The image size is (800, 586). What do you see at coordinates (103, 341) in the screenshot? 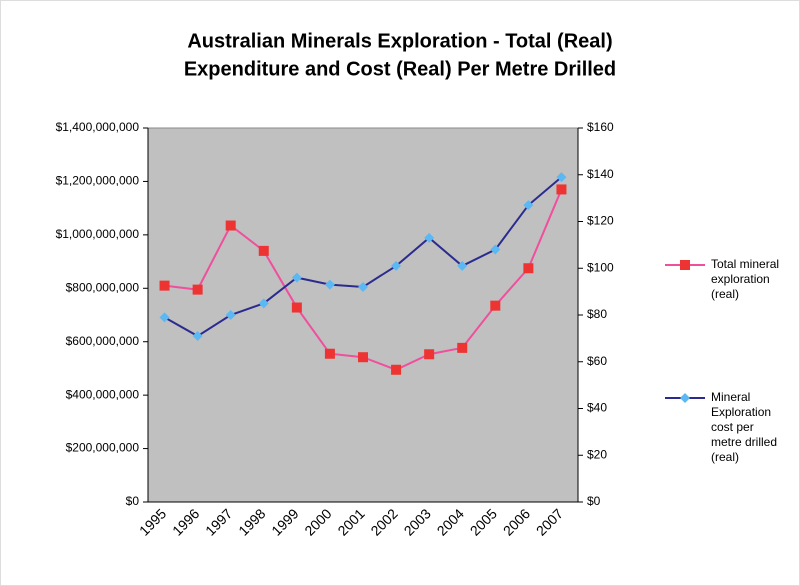
I see `y-tick-label: $600,000,000` at bounding box center [103, 341].